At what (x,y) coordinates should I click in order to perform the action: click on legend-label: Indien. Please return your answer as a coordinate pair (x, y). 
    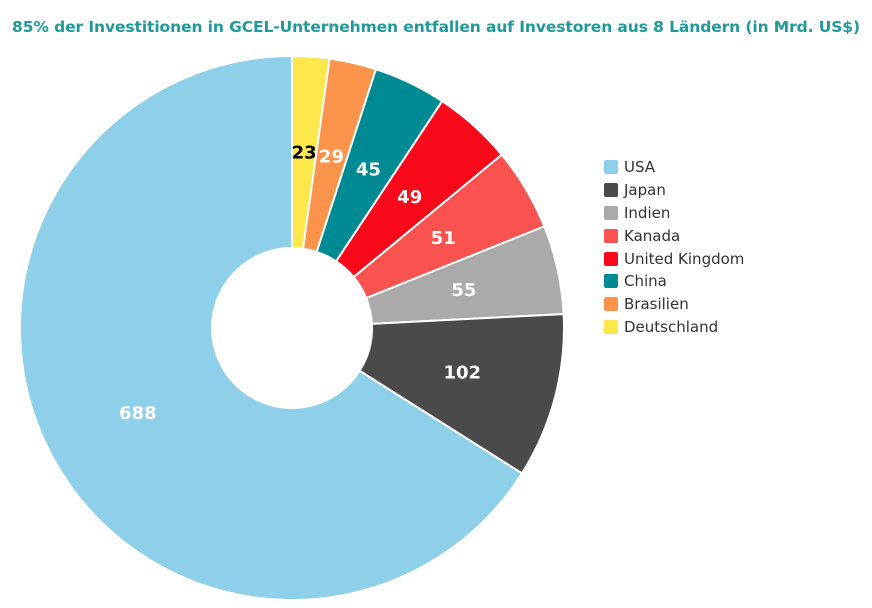
    Looking at the image, I should click on (647, 212).